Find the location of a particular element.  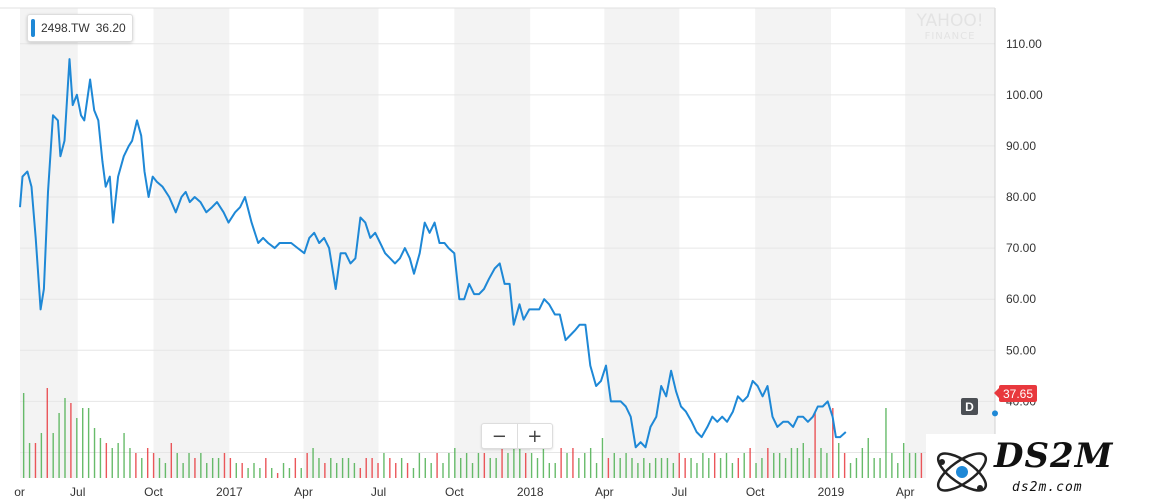

logo-main-text: DS2M is located at coordinates (1054, 456).